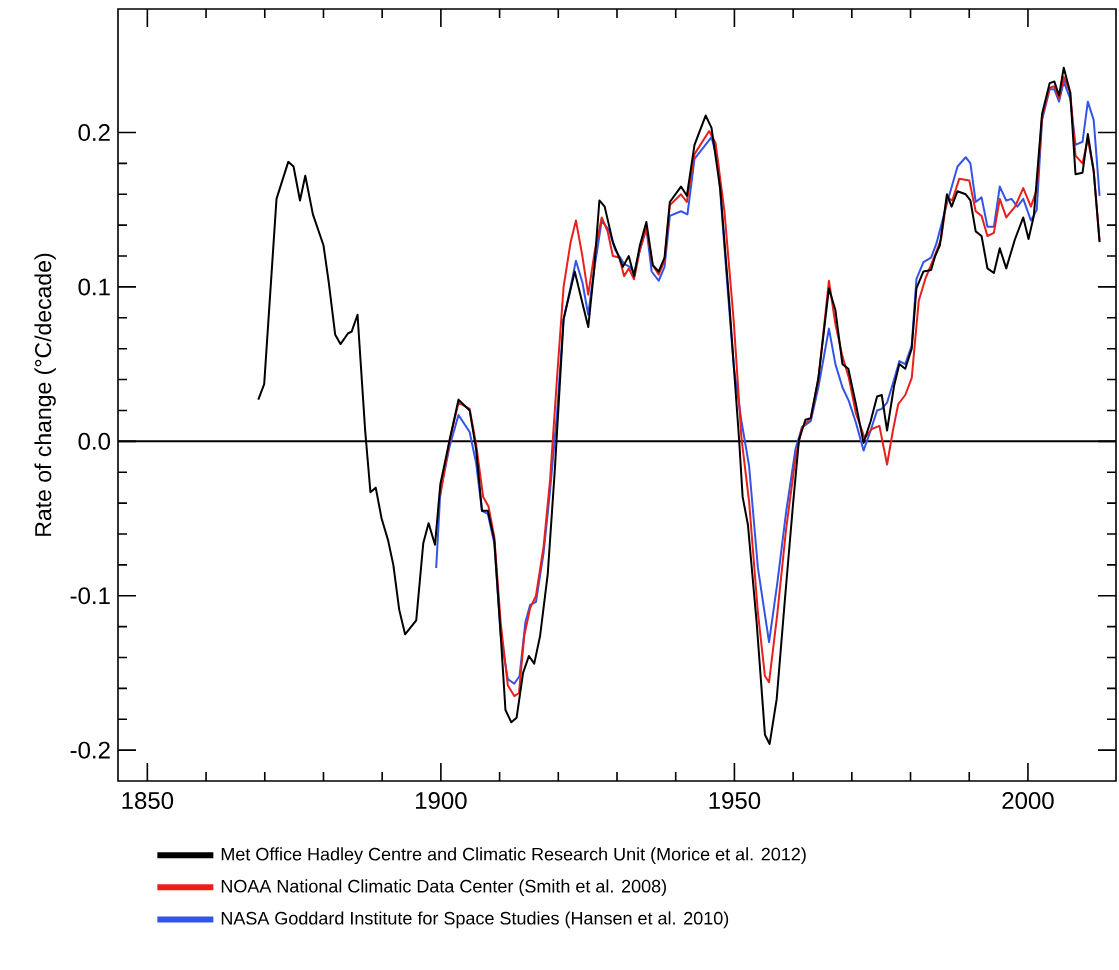 Image resolution: width=1119 pixels, height=970 pixels. What do you see at coordinates (94, 441) in the screenshot?
I see `y-tick-label: 0.0` at bounding box center [94, 441].